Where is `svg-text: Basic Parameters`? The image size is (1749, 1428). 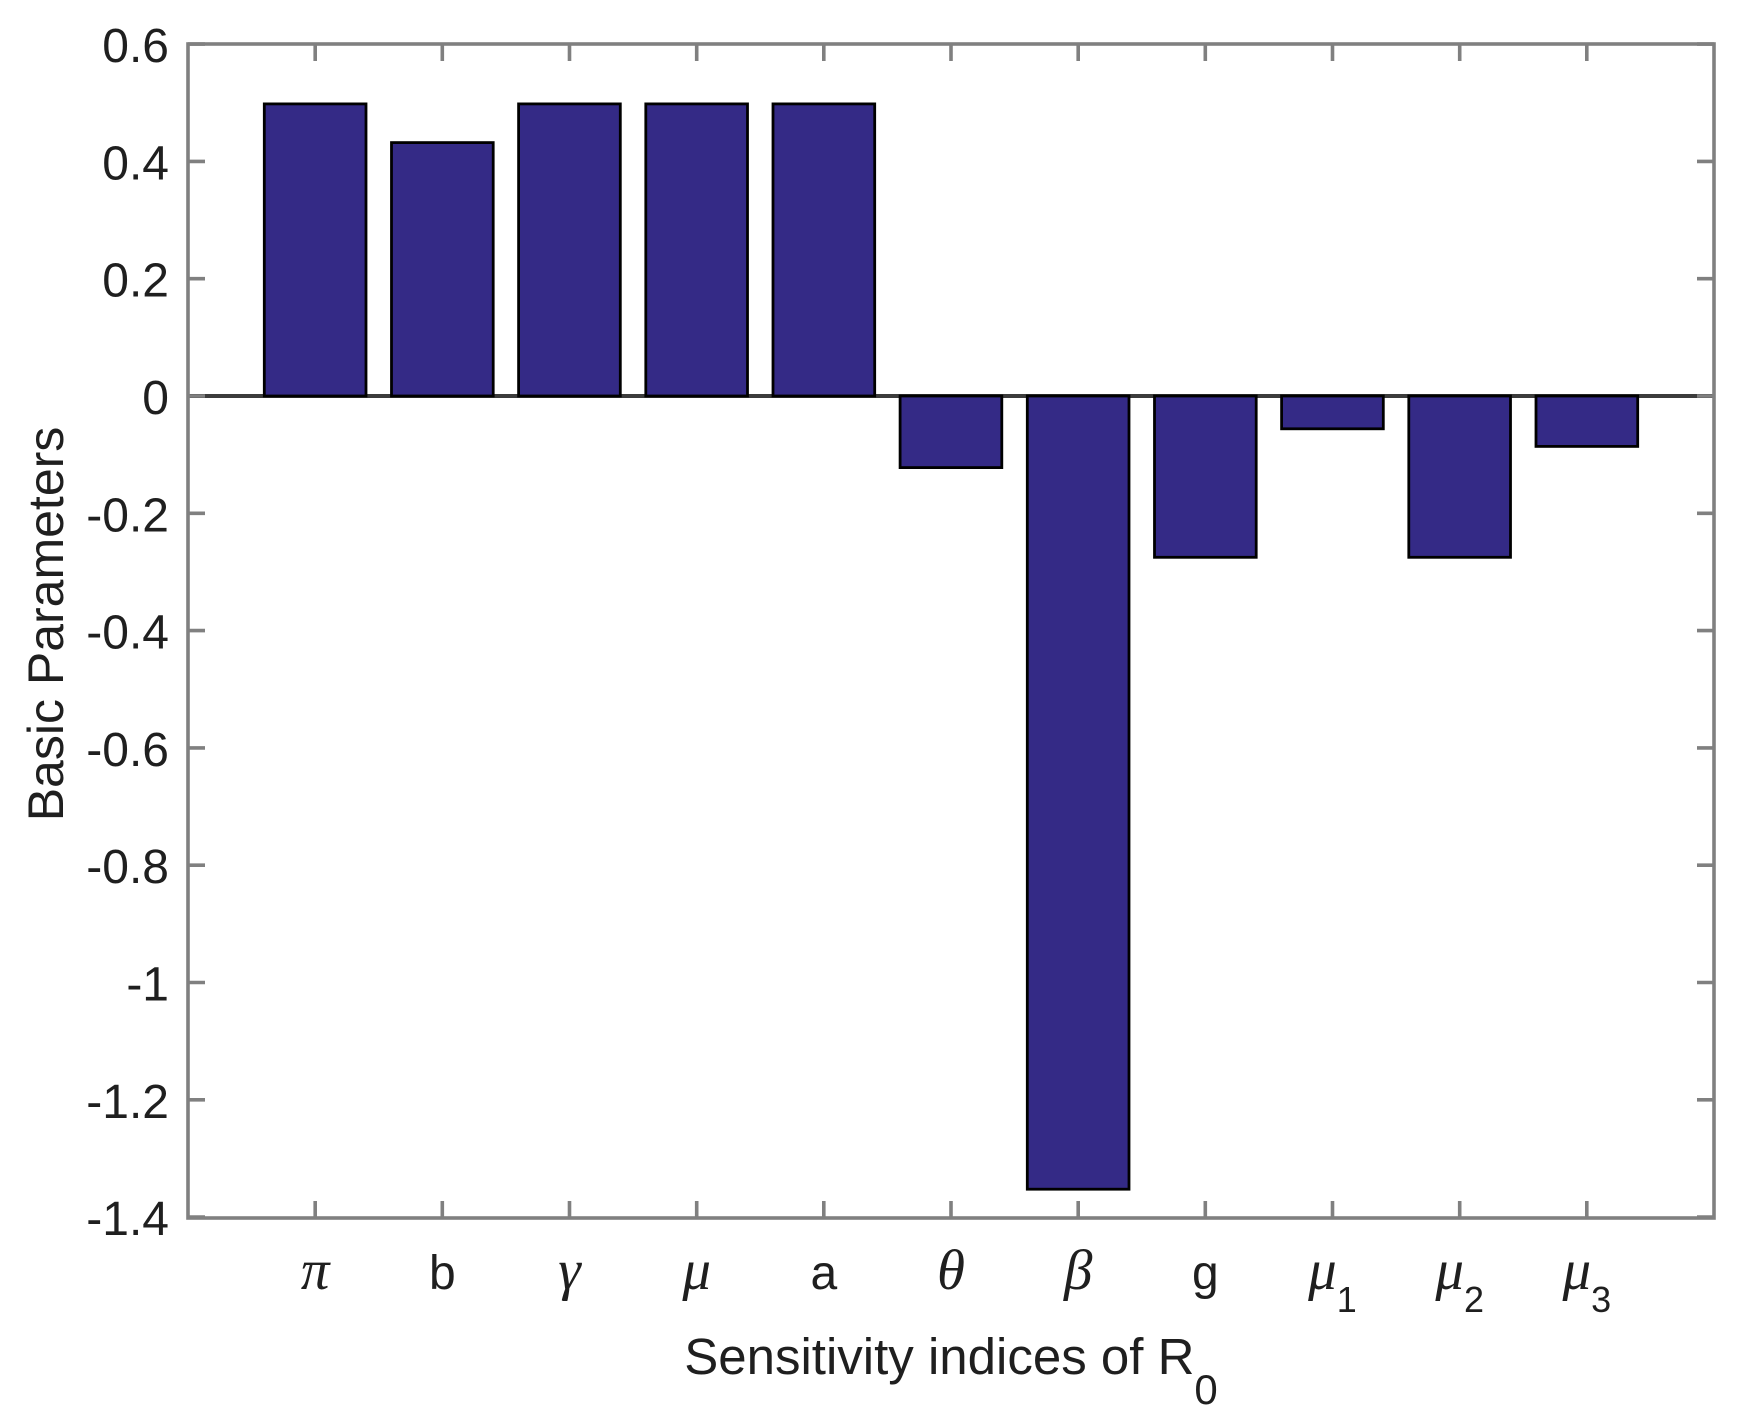
svg-text: Basic Parameters is located at coordinates (46, 624).